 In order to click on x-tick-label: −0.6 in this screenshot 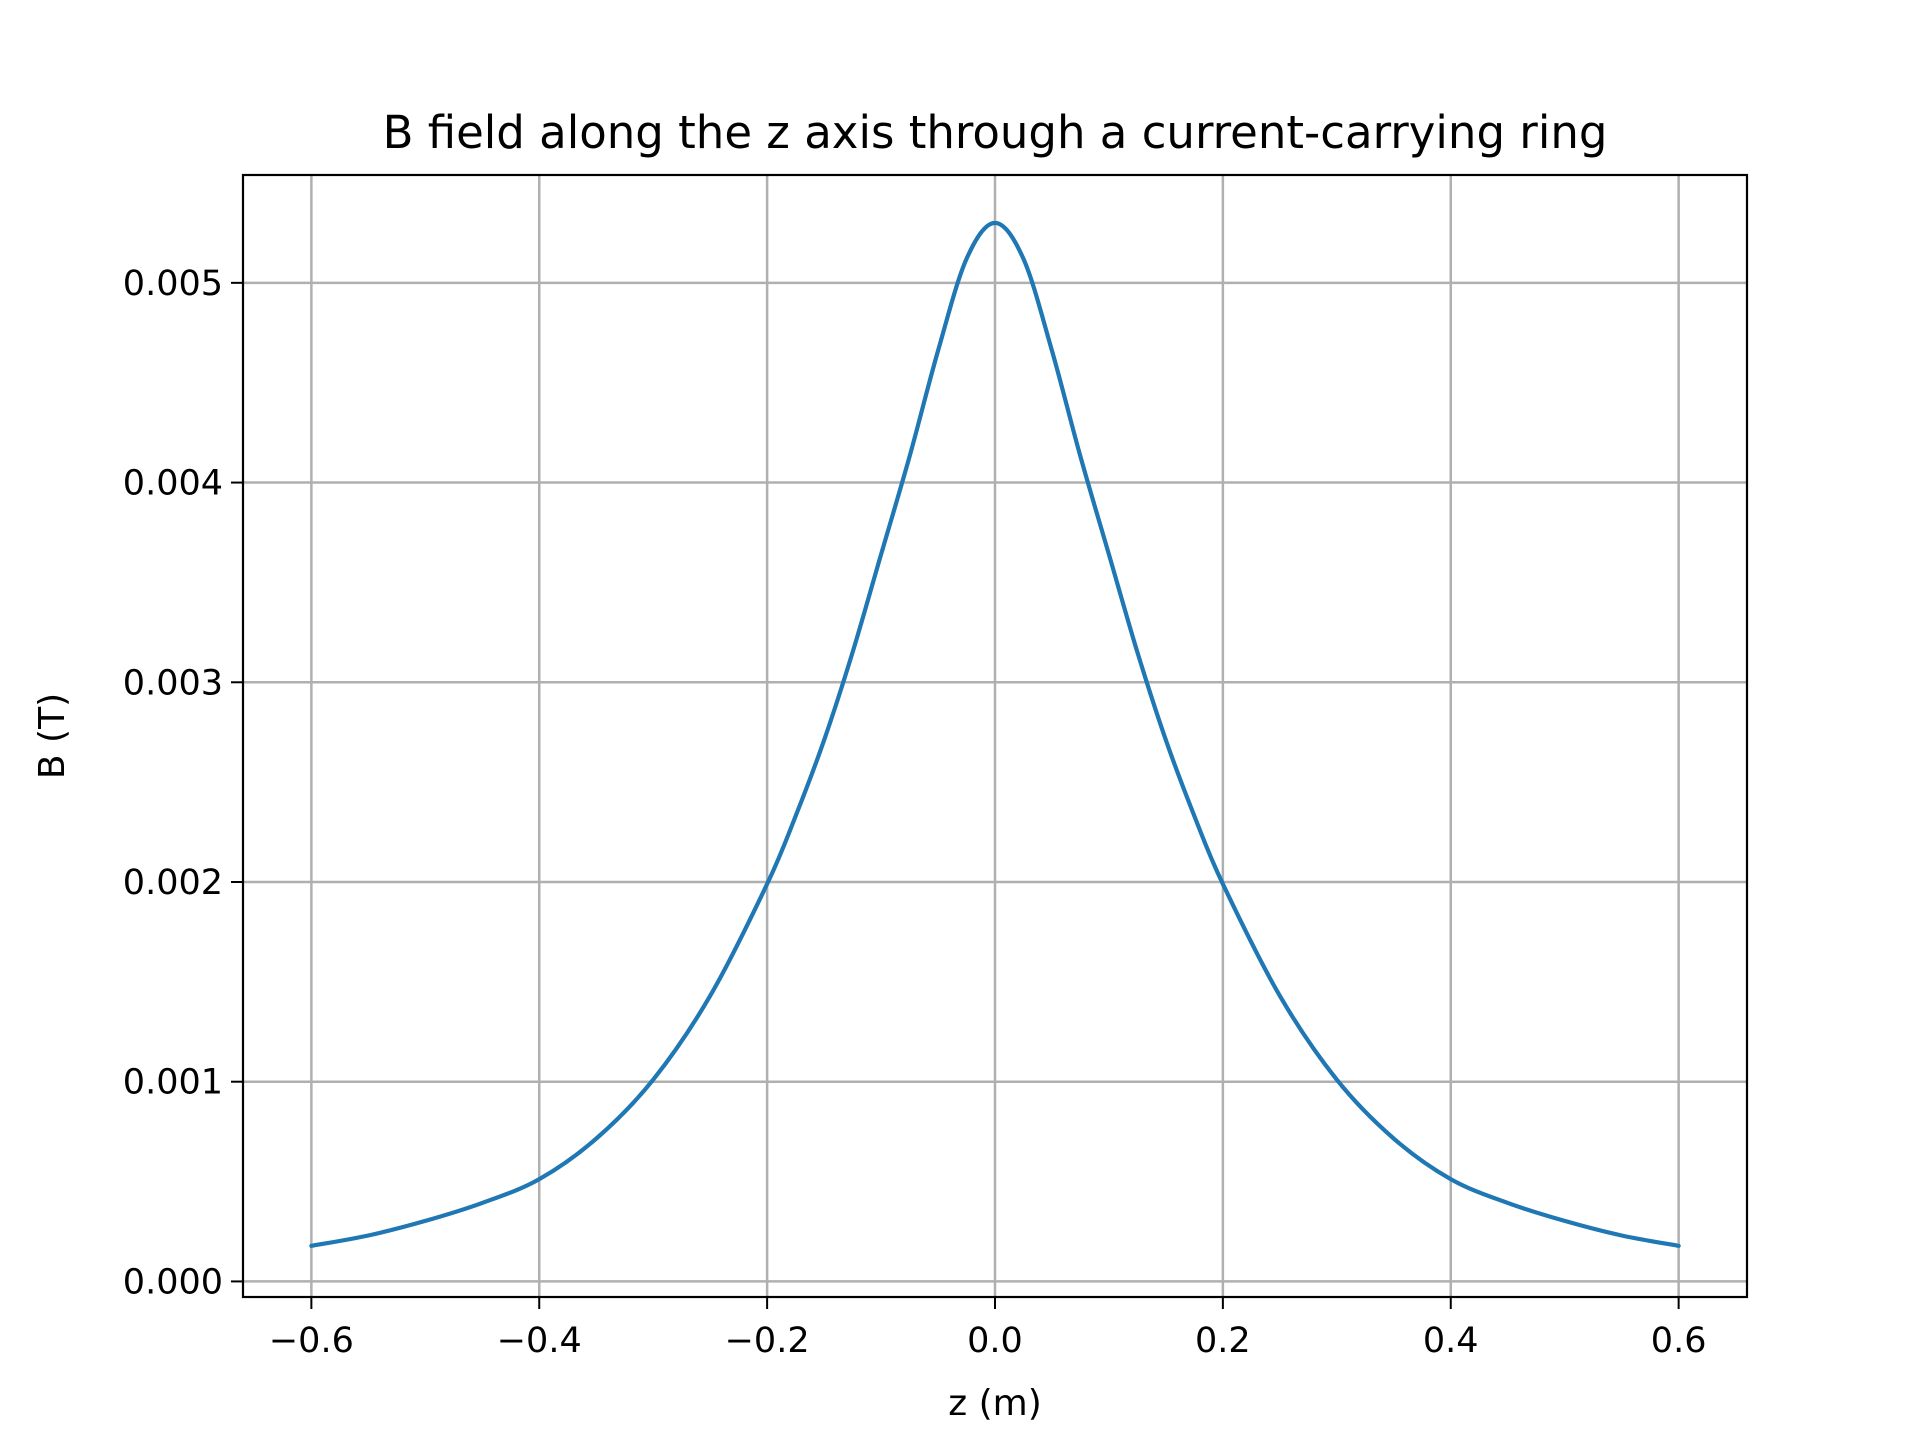, I will do `click(311, 1341)`.